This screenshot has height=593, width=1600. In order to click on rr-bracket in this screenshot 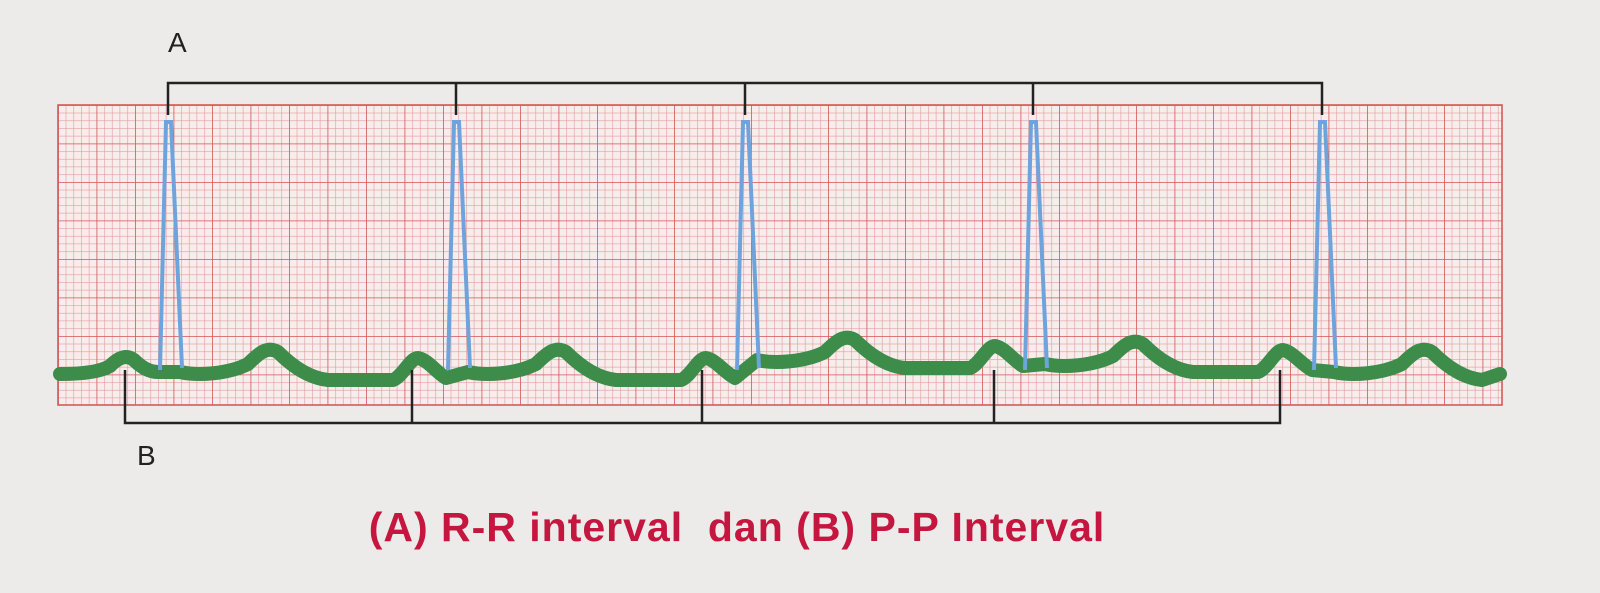, I will do `click(745, 98)`.